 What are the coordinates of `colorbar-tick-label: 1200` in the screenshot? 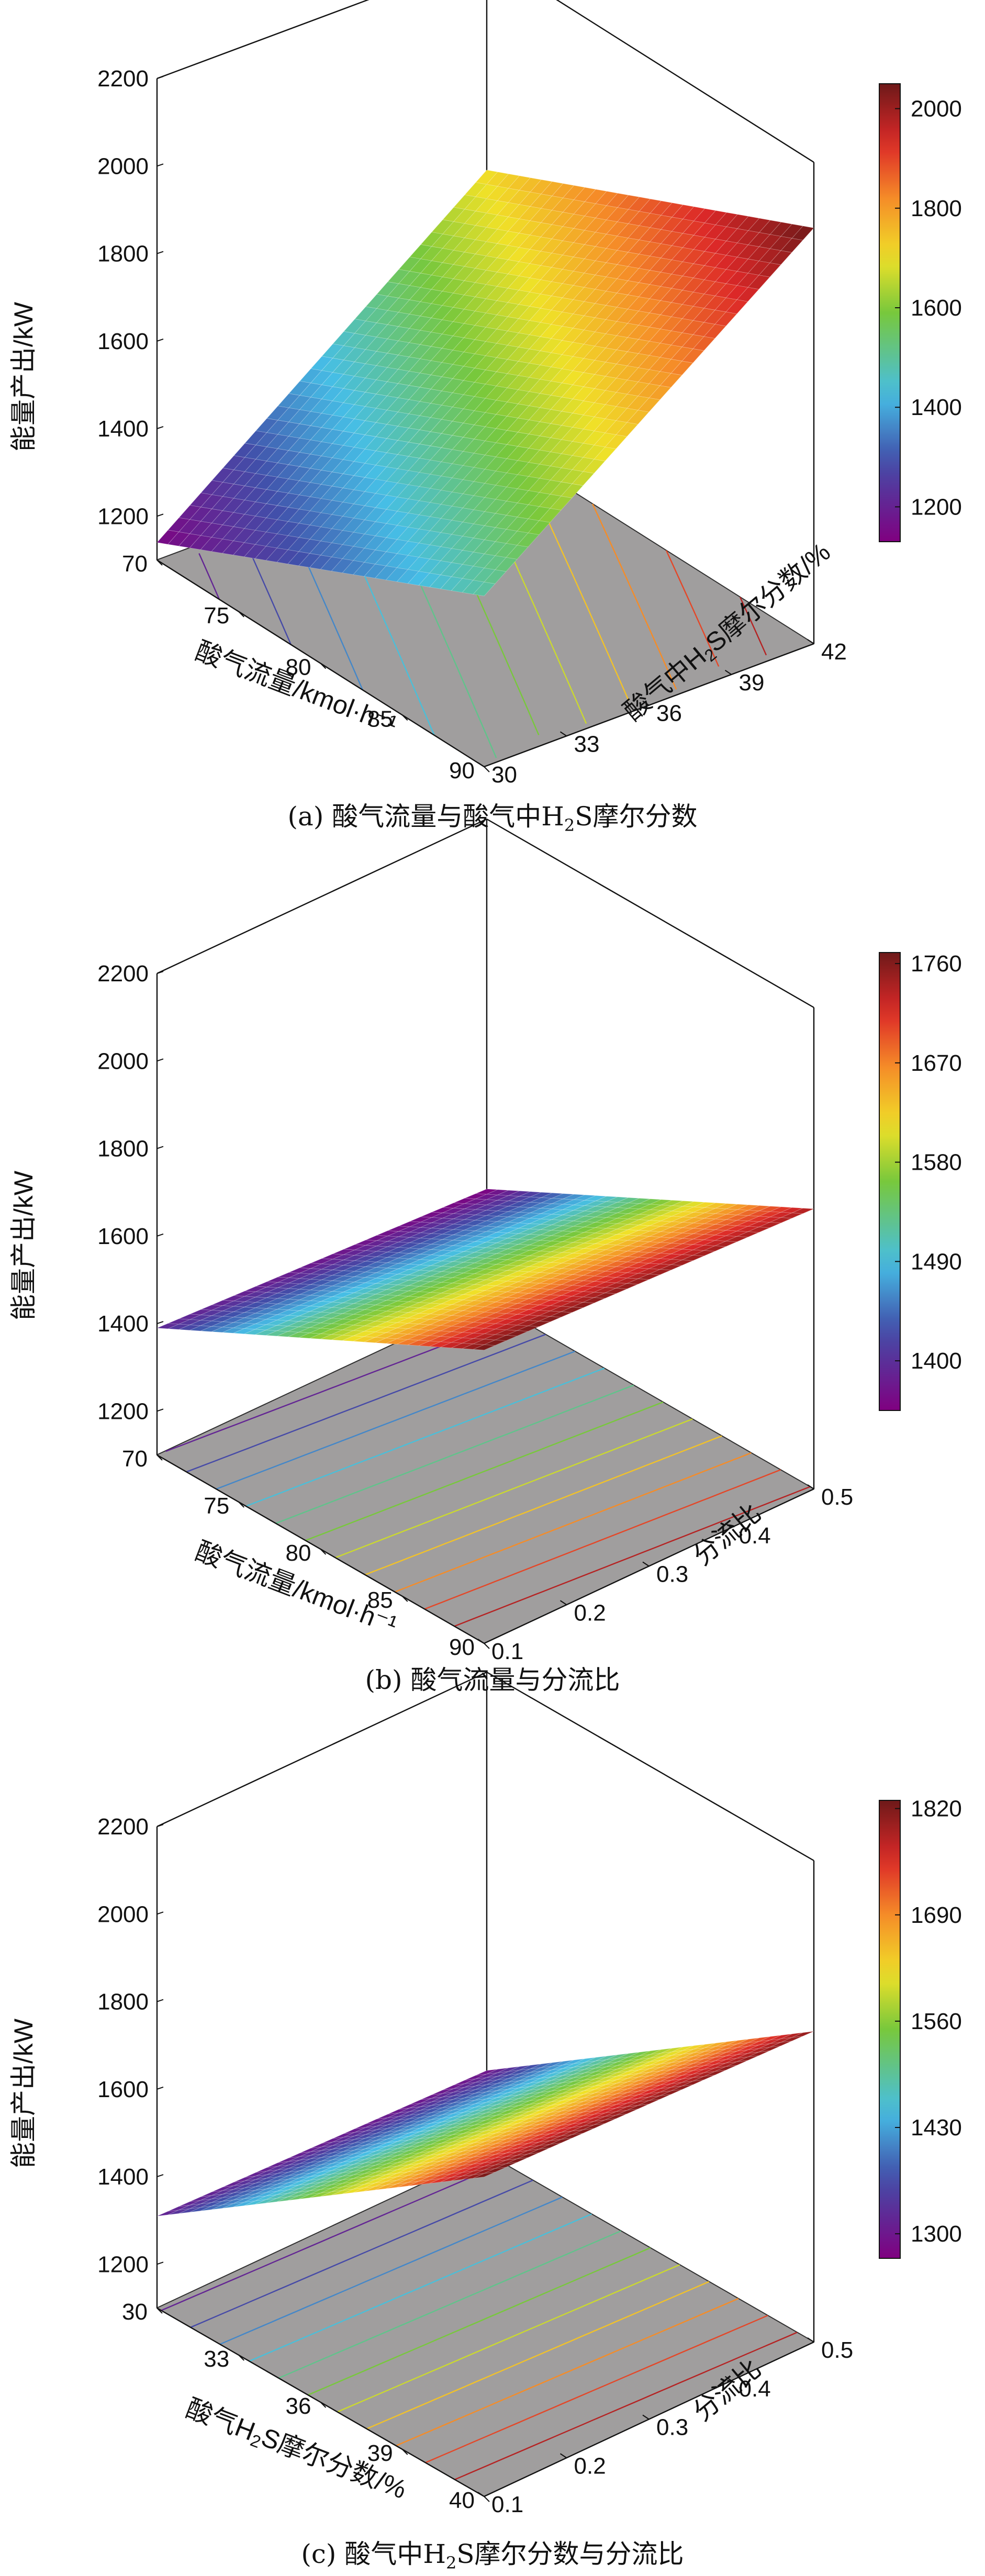 It's located at (937, 507).